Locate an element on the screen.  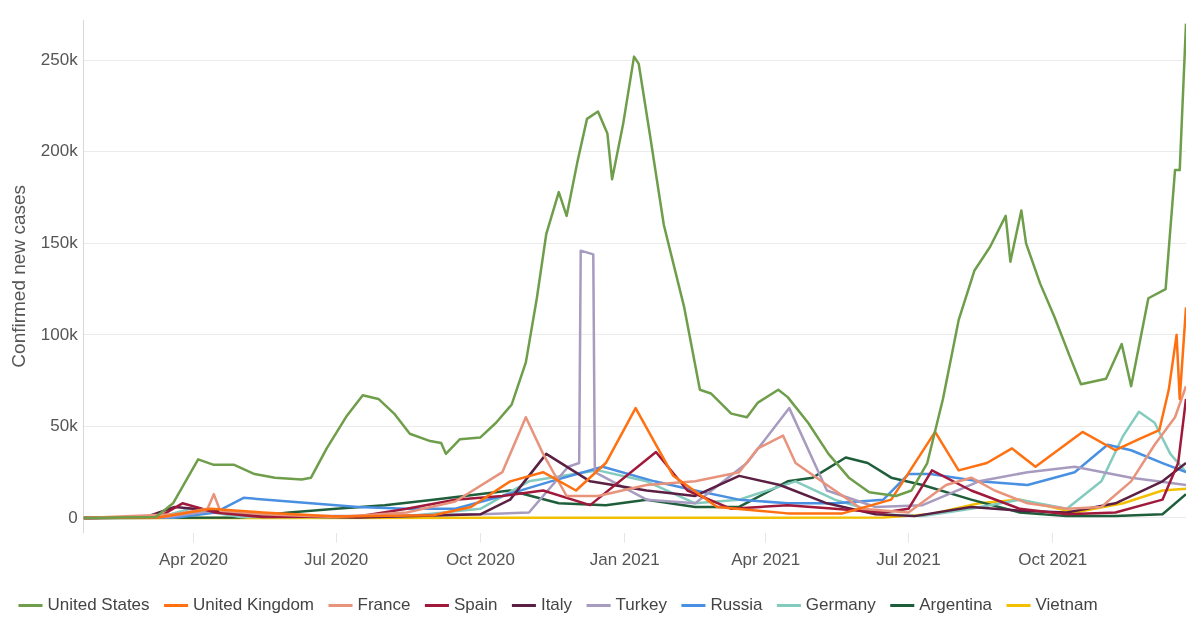
y-tick-label: 100k is located at coordinates (59, 334).